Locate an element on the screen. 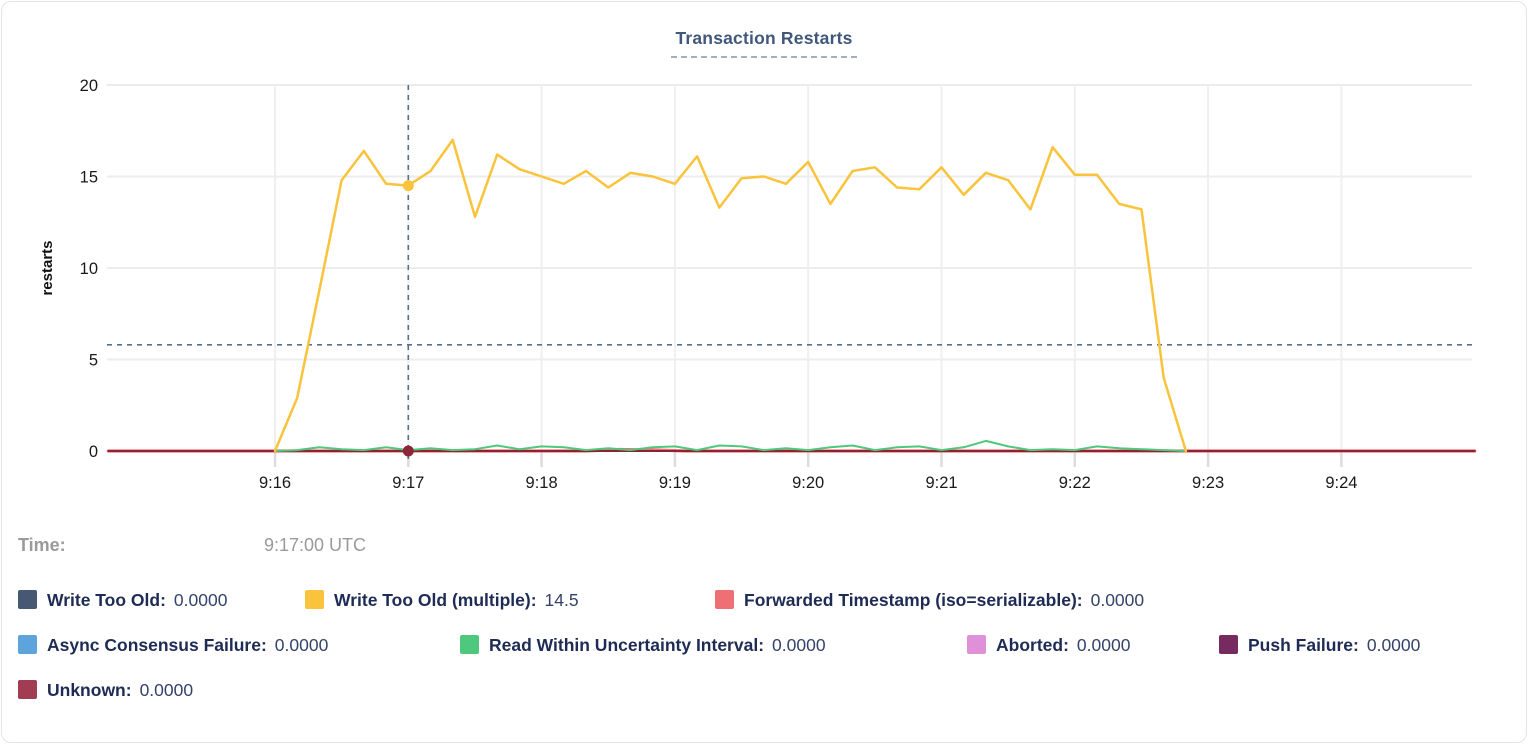  legend-label: Read Within Uncertainty Interval: is located at coordinates (627, 645).